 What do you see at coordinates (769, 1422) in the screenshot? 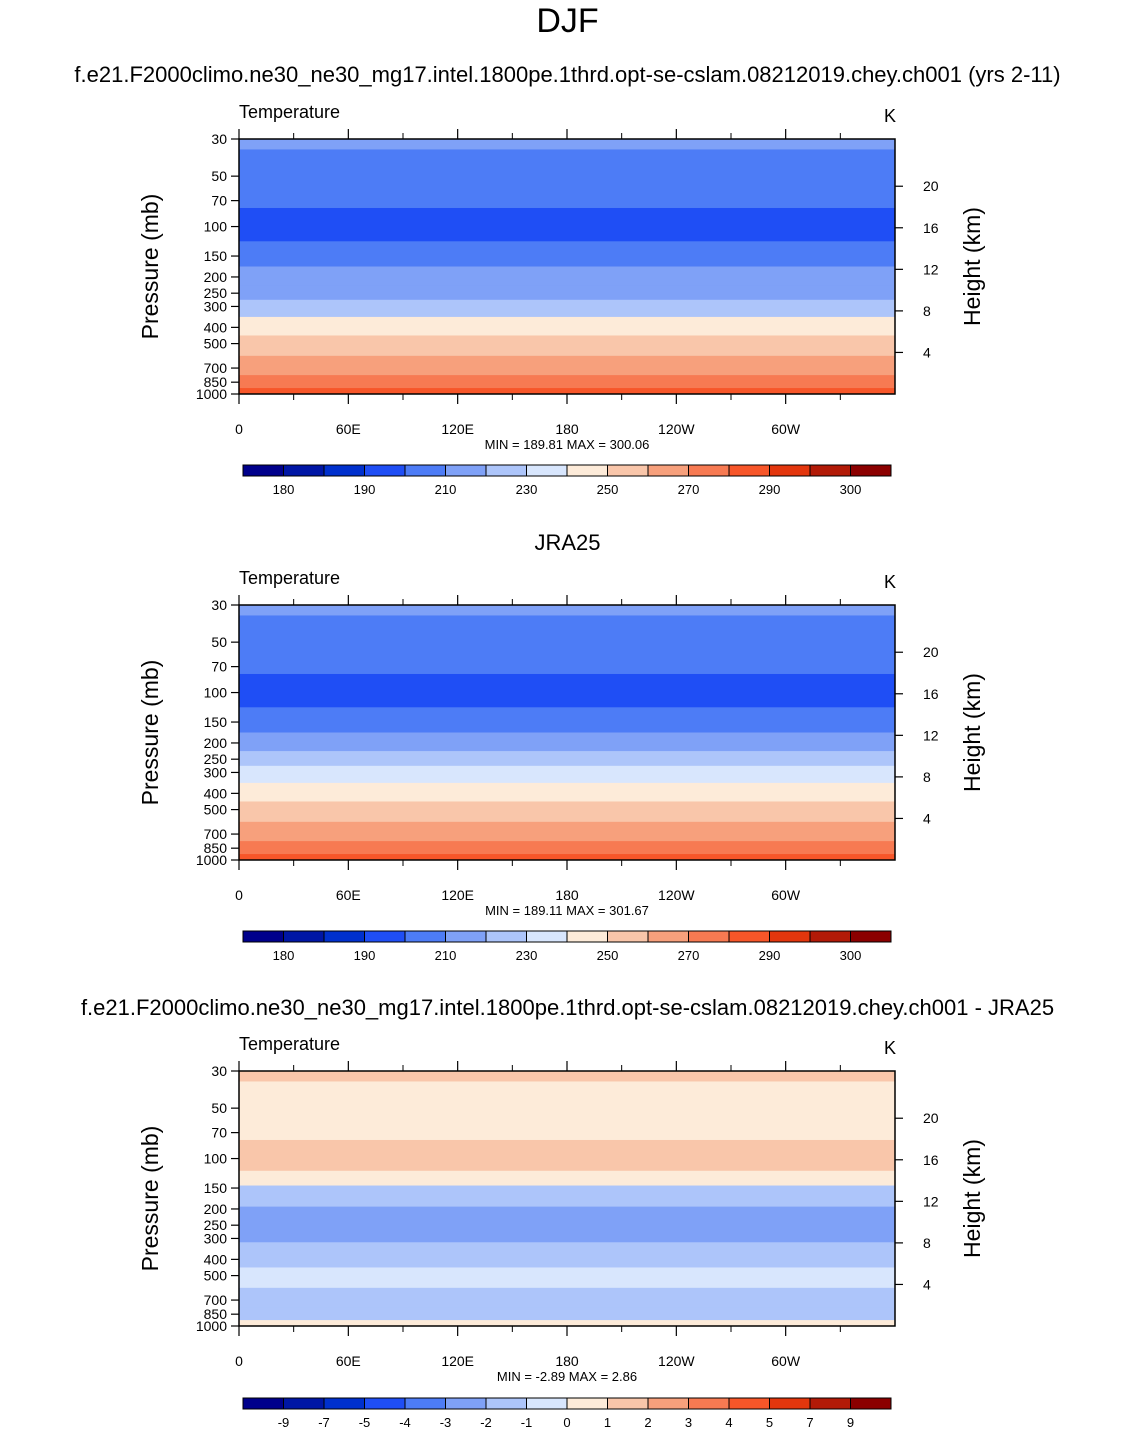
I see `colorbar-label: 5` at bounding box center [769, 1422].